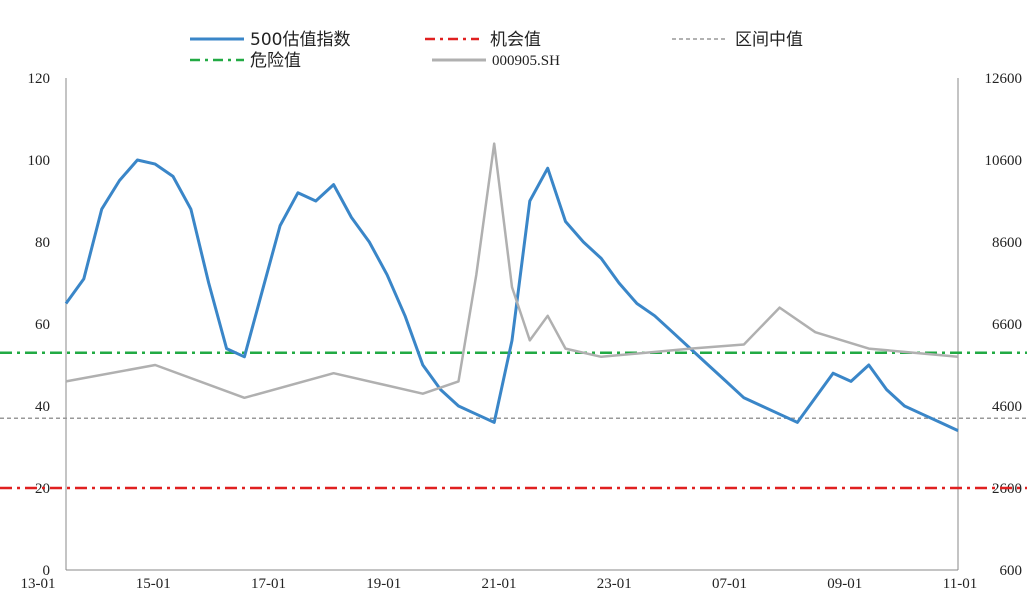  Describe the element at coordinates (614, 584) in the screenshot. I see `x-tick-label: 23-01` at that location.